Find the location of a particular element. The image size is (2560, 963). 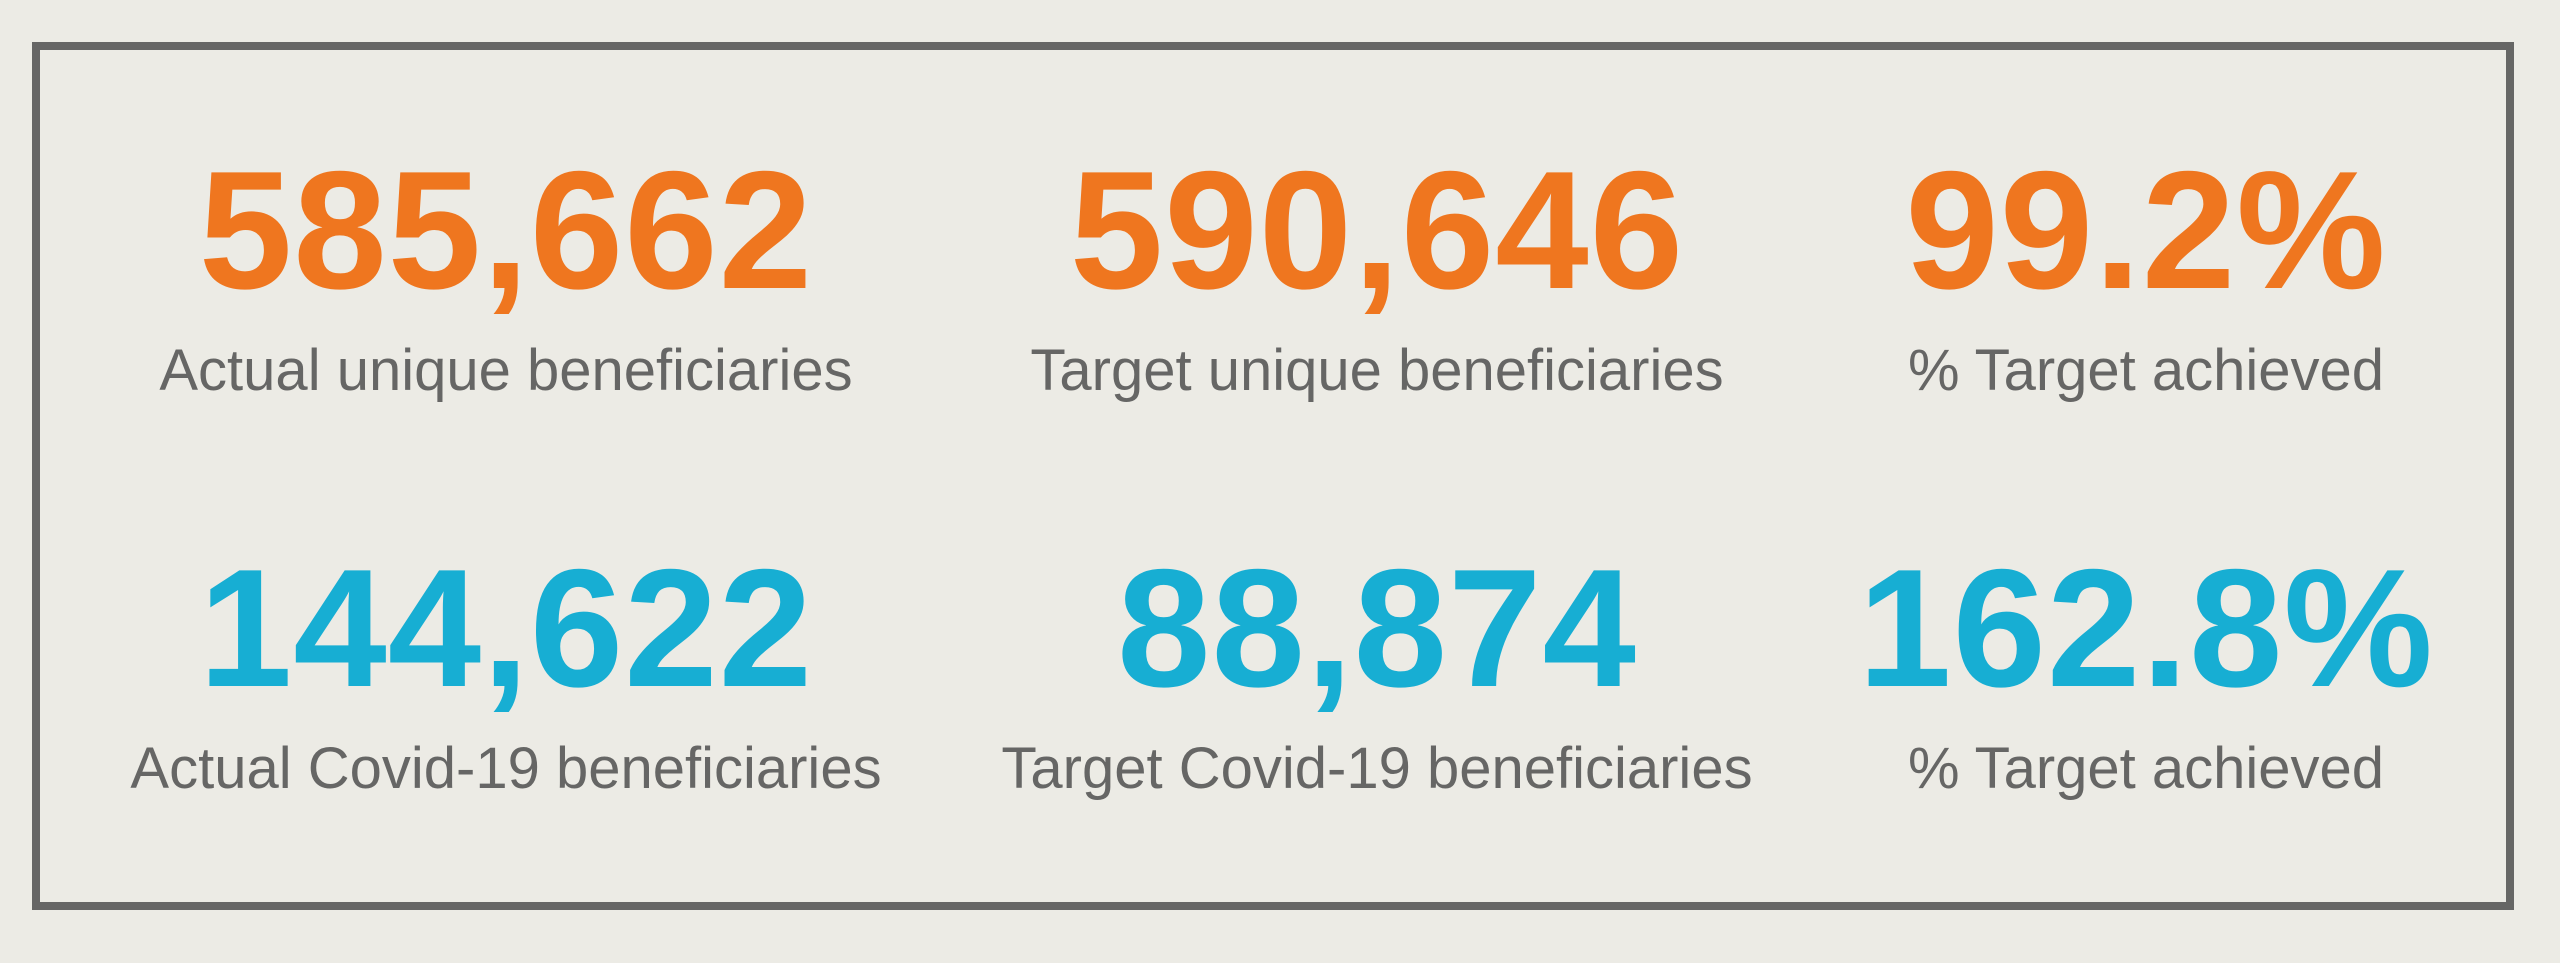

stat-value: 144,622 is located at coordinates (506, 628).